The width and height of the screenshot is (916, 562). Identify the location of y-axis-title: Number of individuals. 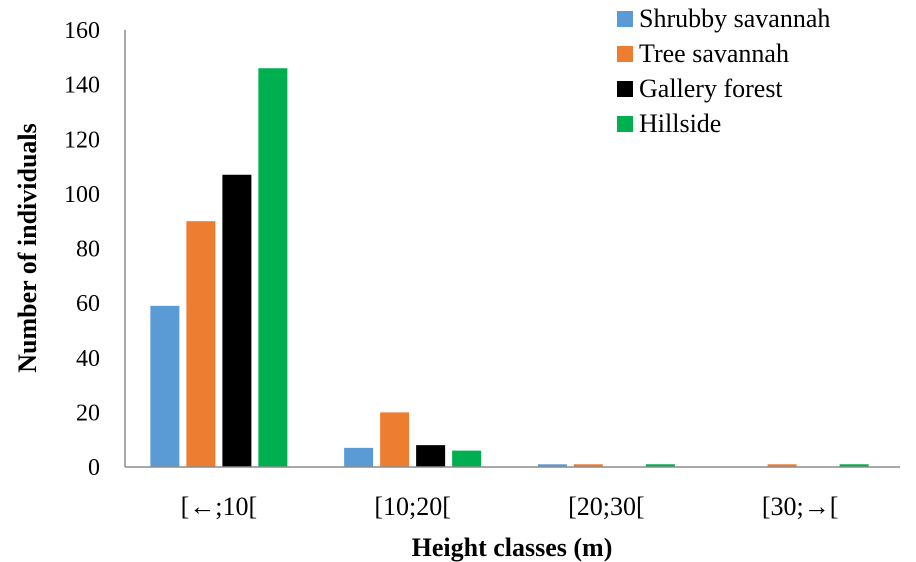
(27, 247).